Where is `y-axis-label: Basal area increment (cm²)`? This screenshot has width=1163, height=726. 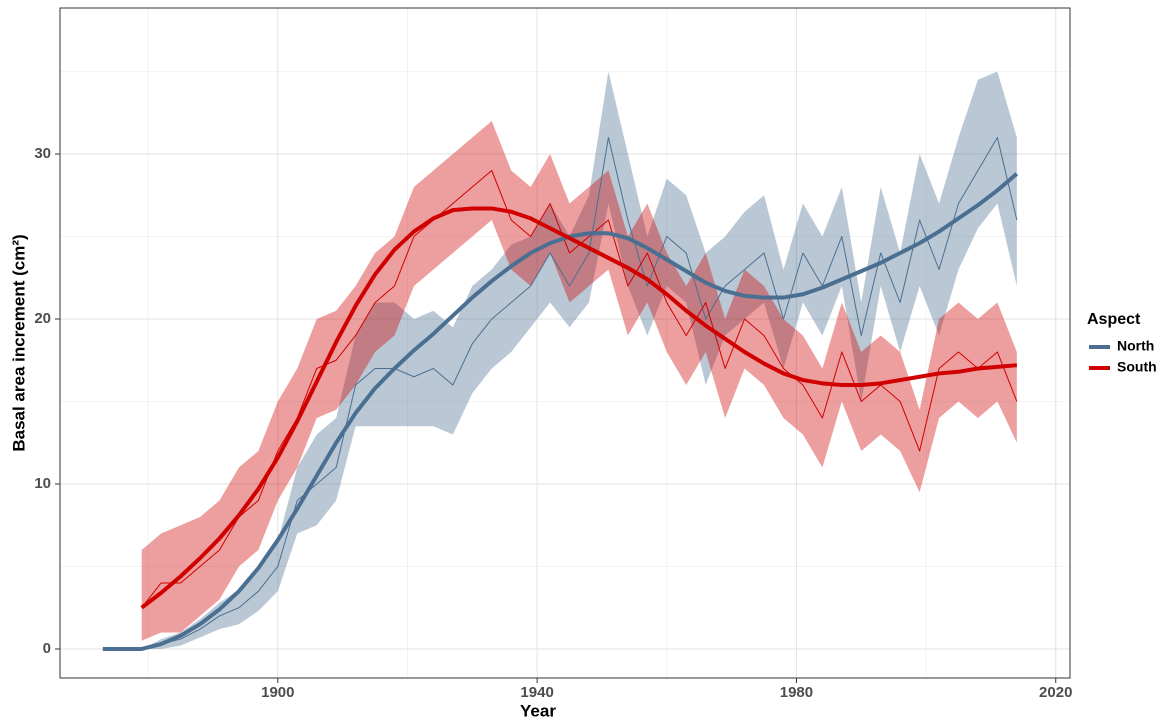
y-axis-label: Basal area increment (cm²) is located at coordinates (18, 342).